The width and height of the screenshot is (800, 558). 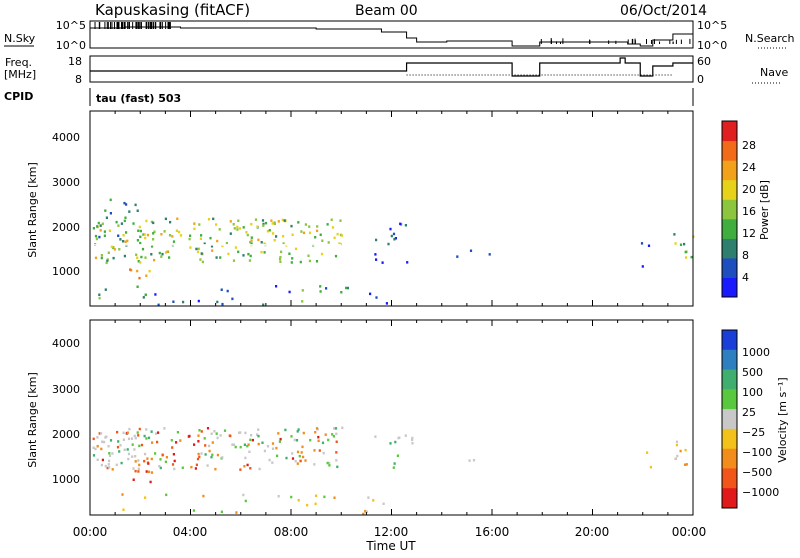 I want to click on velocity-heatmap, so click(x=390, y=471).